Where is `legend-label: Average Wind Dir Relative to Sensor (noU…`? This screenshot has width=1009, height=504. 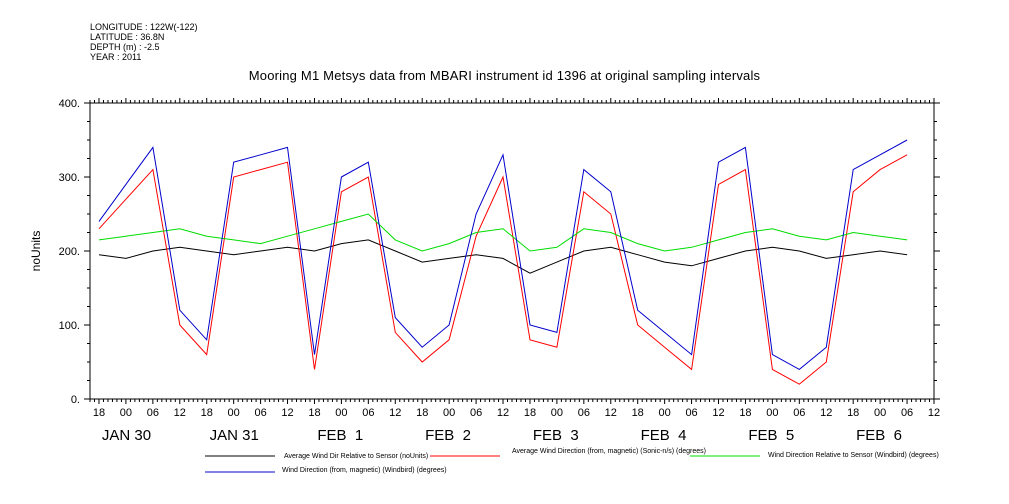 legend-label: Average Wind Dir Relative to Sensor (noU… is located at coordinates (356, 456).